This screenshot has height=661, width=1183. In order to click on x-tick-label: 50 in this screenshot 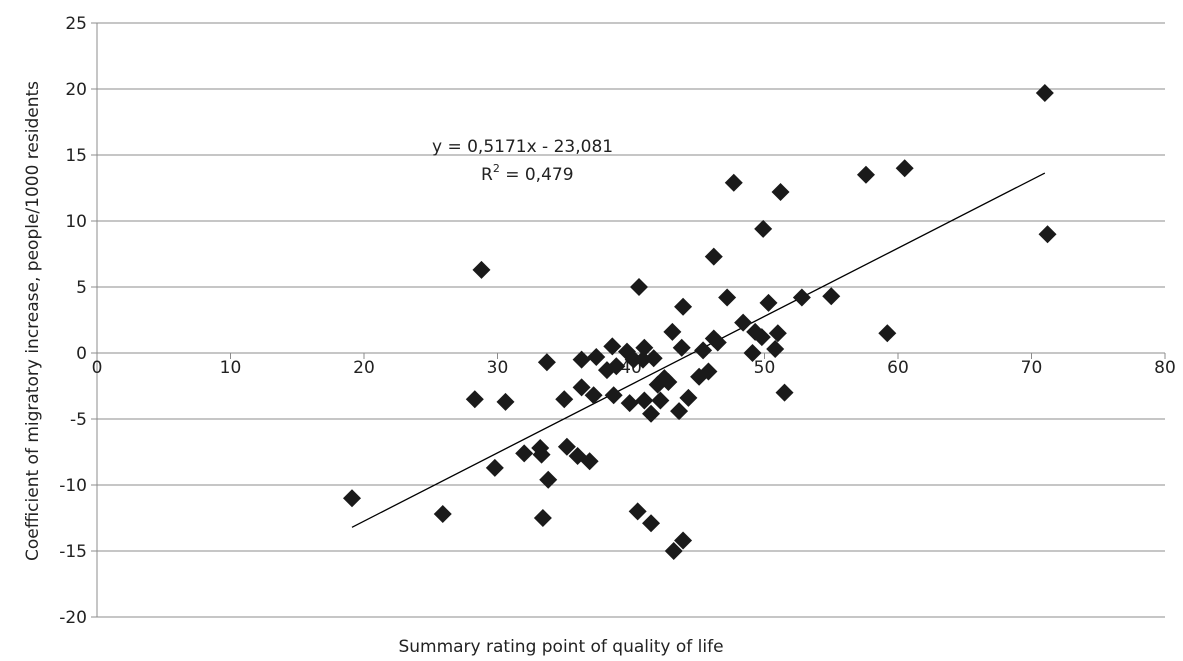, I will do `click(765, 368)`.